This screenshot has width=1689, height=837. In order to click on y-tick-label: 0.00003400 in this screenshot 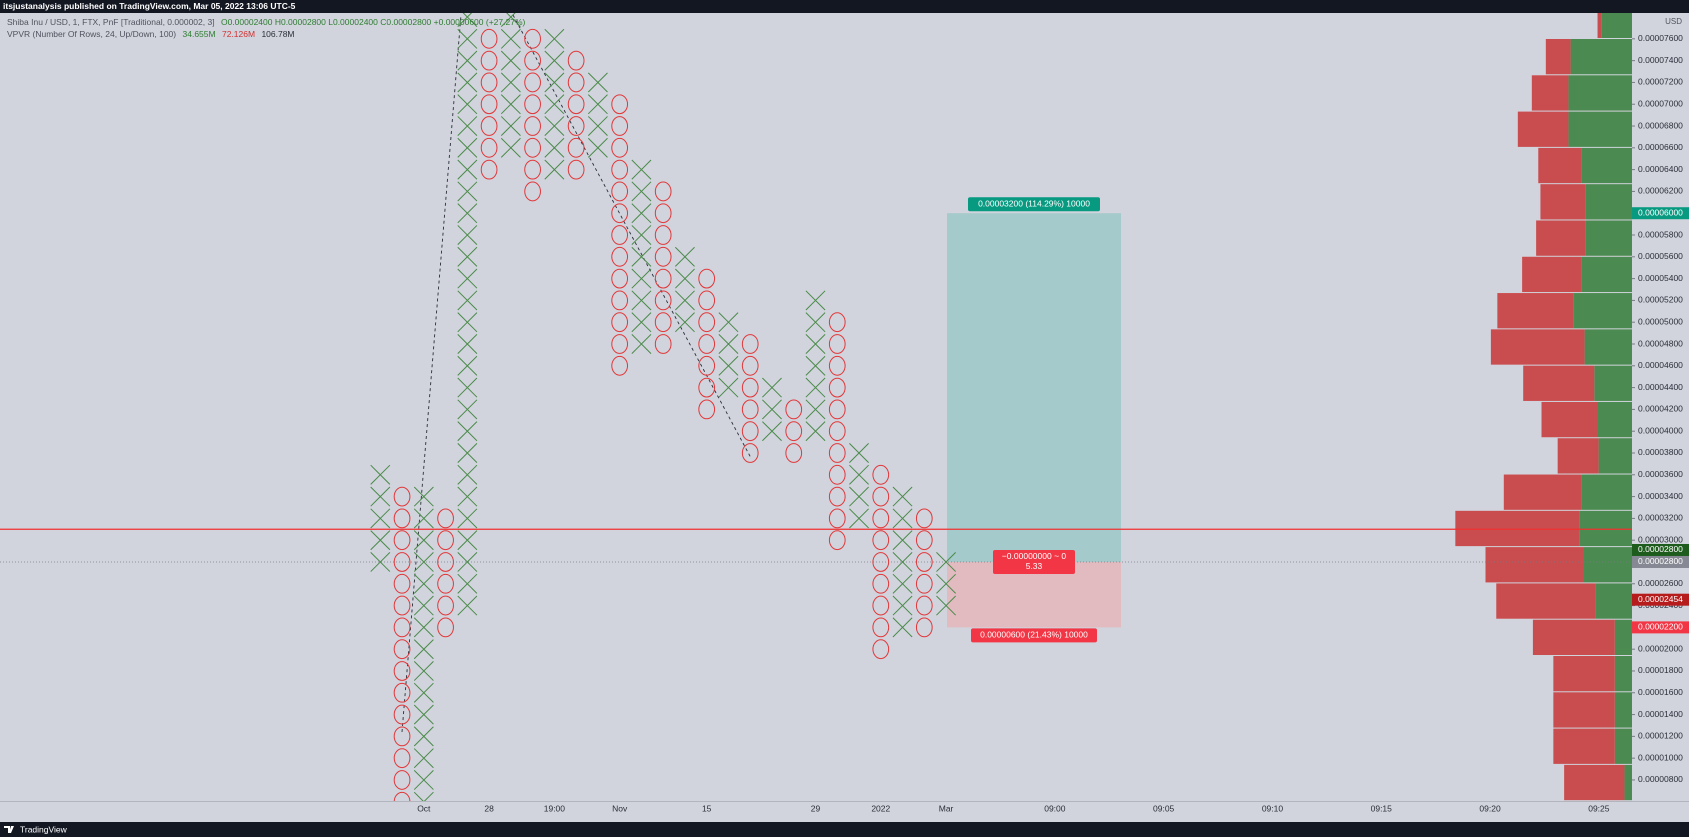, I will do `click(1660, 496)`.